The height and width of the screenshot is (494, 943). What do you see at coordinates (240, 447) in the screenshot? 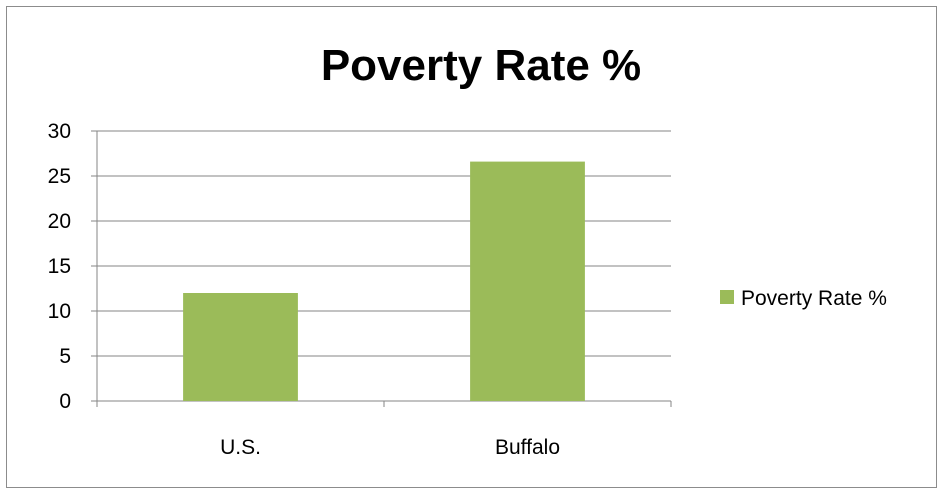
I see `x-tick-label: U.S.` at bounding box center [240, 447].